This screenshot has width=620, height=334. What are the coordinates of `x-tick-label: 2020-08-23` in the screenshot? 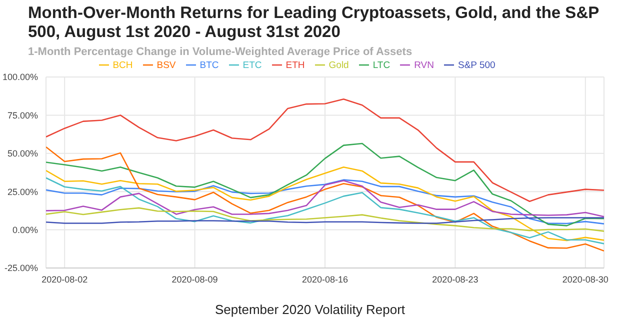 It's located at (455, 279).